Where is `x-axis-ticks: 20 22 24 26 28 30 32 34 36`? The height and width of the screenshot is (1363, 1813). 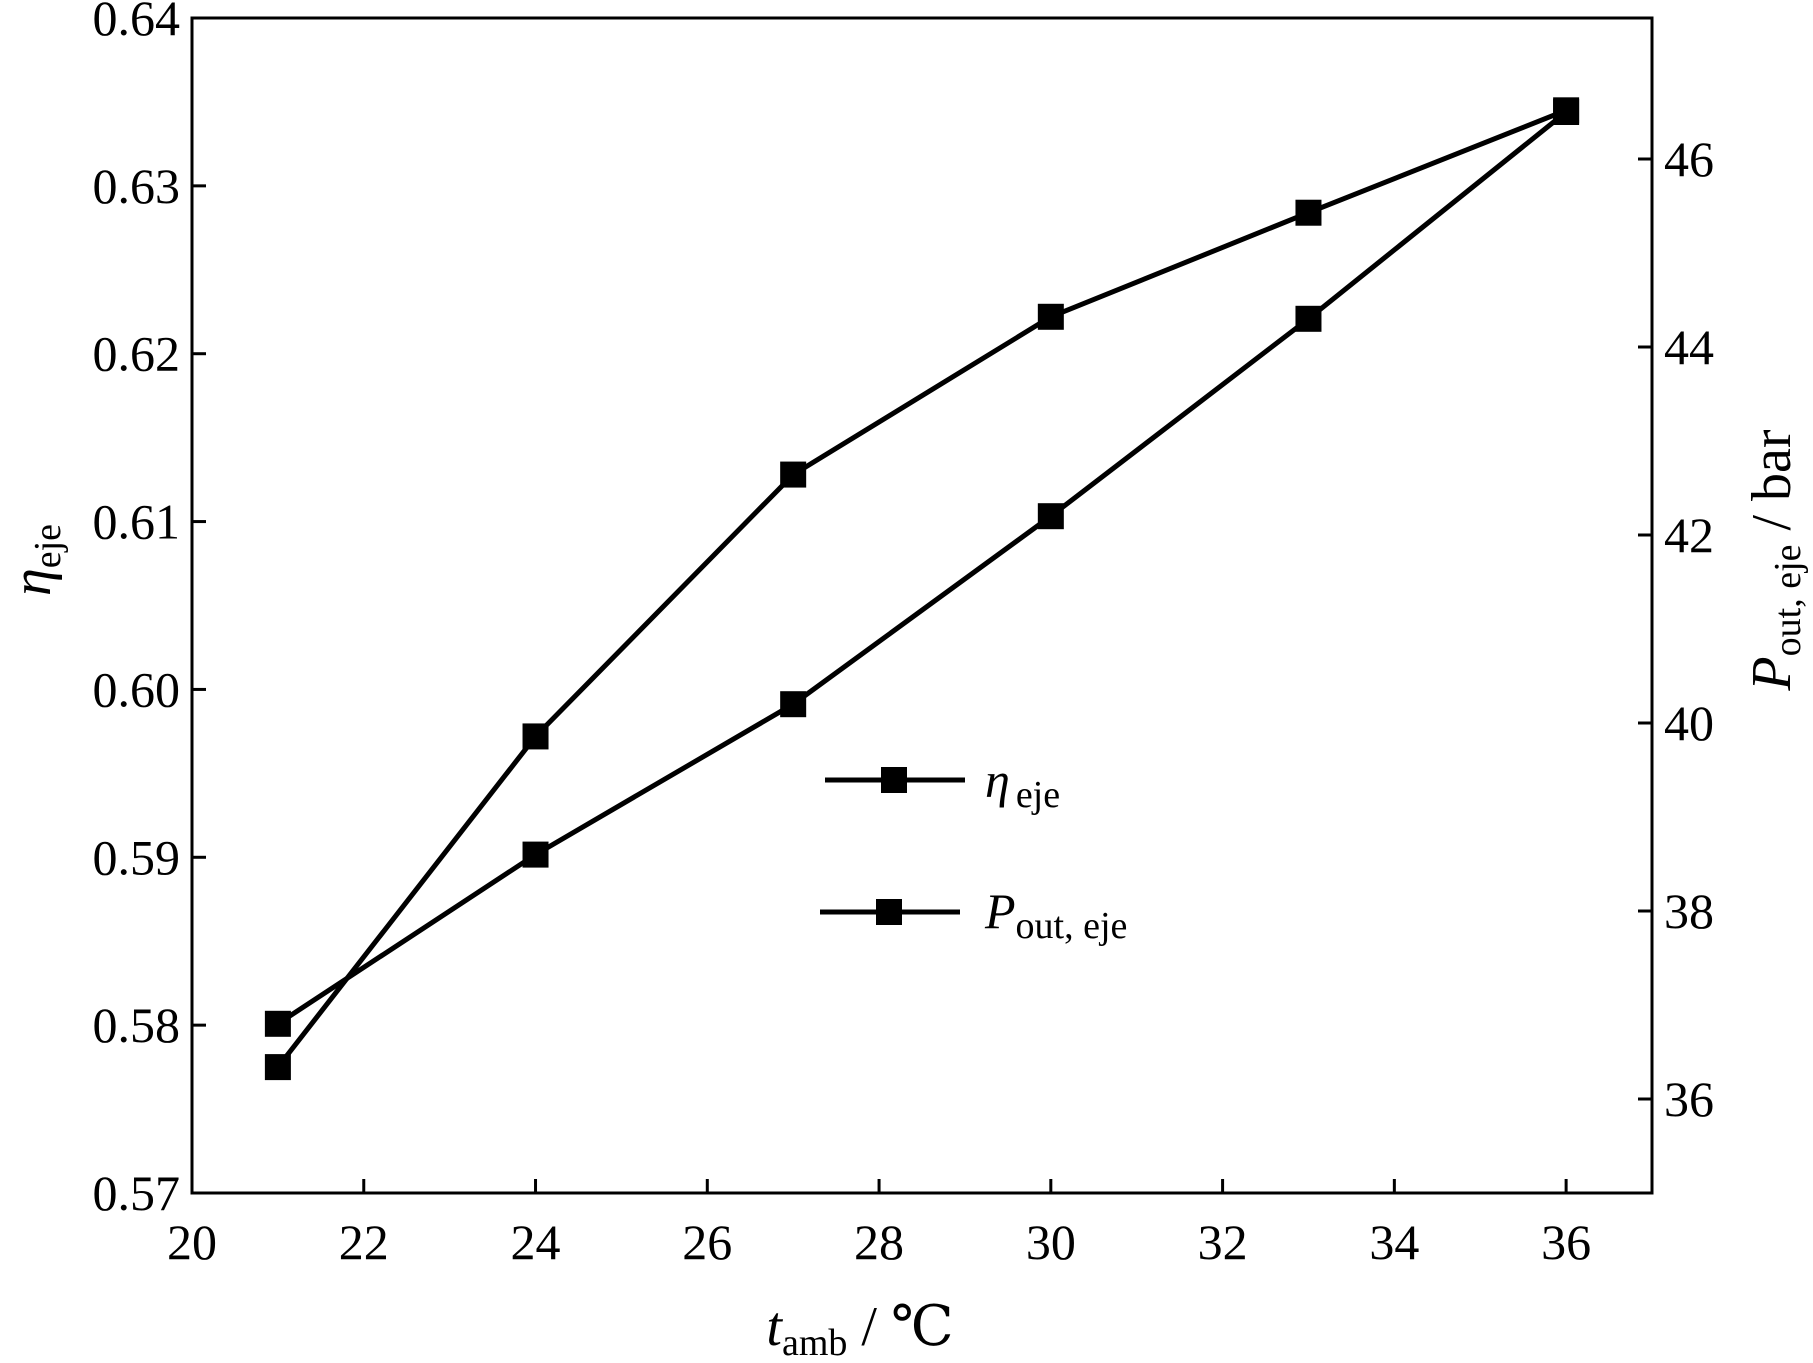
x-axis-ticks: 20 22 24 26 28 30 32 34 36 is located at coordinates (879, 1224).